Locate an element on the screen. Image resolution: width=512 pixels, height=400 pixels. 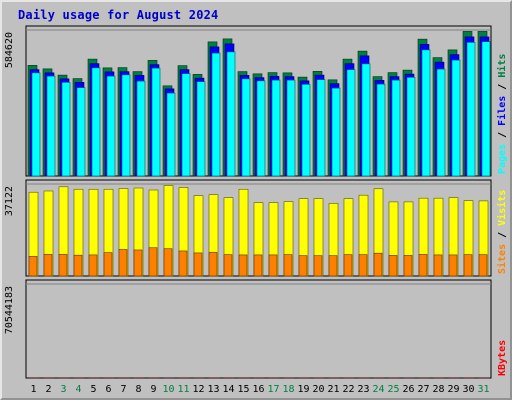
x-tick-label-day-2: 2 is located at coordinates (48, 389).